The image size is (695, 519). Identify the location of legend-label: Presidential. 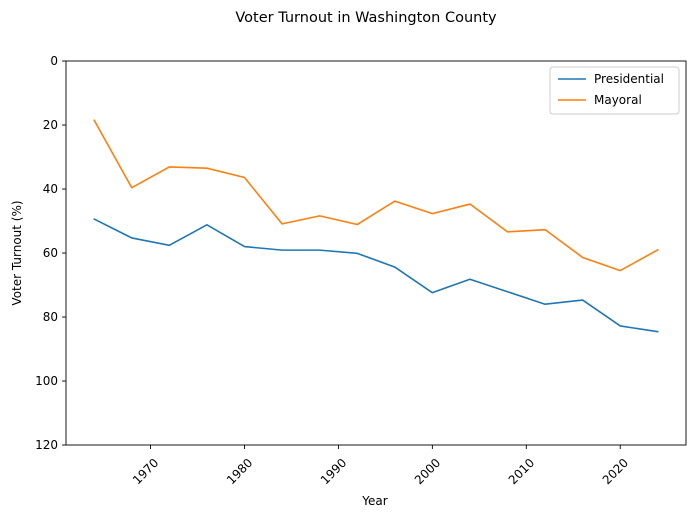
(629, 79).